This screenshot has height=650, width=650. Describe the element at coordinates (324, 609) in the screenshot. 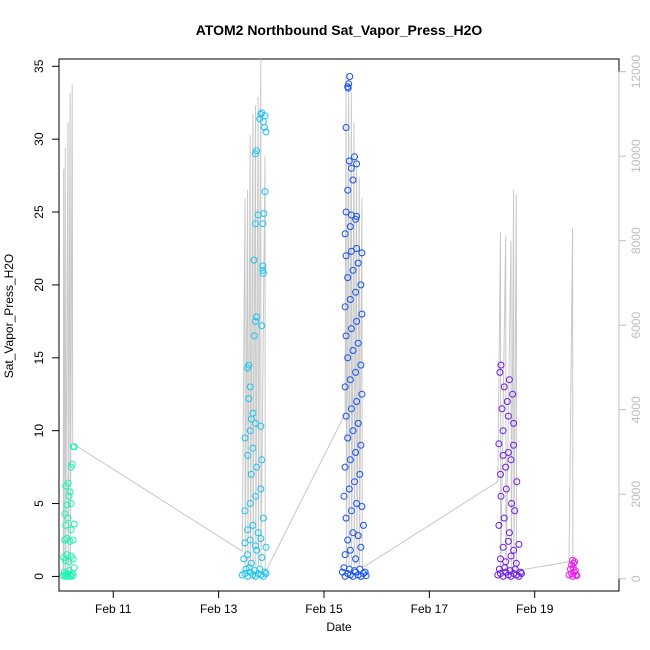

I see `x-tick-label: Feb 15` at that location.